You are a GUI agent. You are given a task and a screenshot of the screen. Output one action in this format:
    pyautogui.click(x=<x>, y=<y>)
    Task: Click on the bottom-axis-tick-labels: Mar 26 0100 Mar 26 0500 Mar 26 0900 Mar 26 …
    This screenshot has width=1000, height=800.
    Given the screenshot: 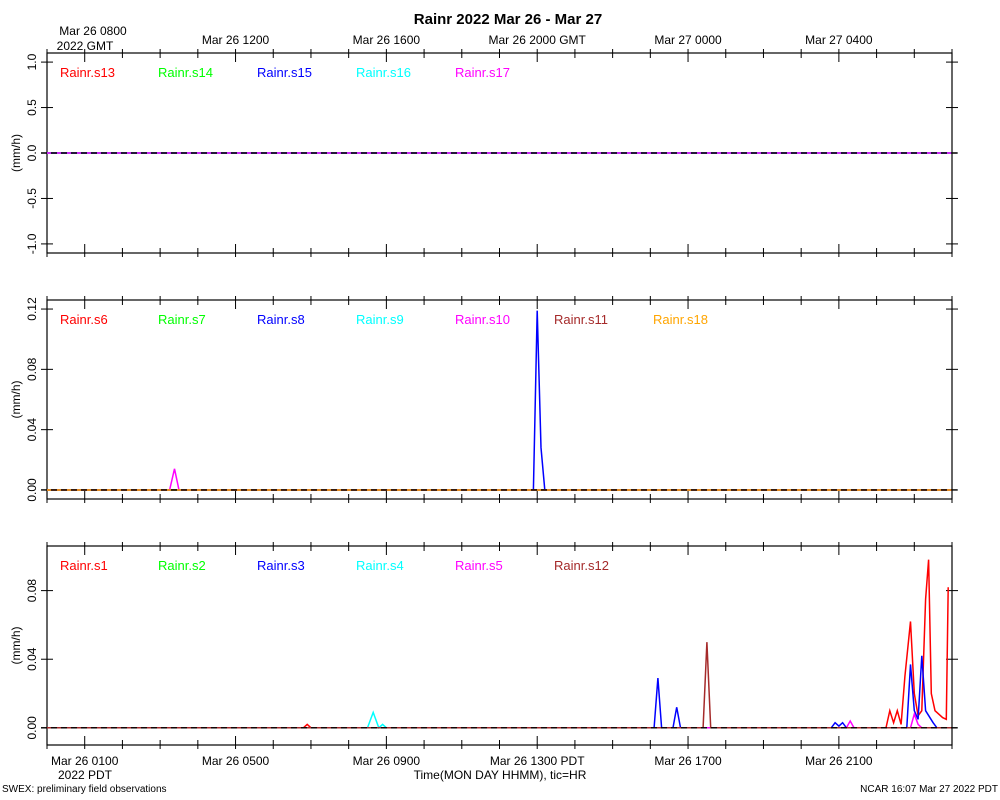 What is the action you would take?
    pyautogui.click(x=462, y=761)
    